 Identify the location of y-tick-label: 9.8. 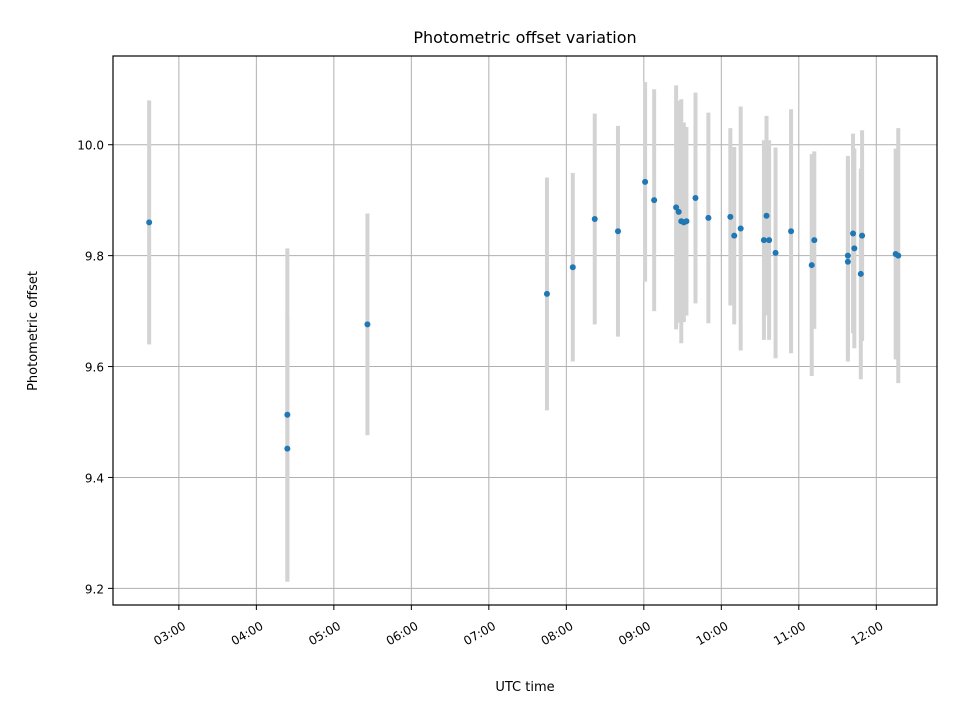
(94, 257).